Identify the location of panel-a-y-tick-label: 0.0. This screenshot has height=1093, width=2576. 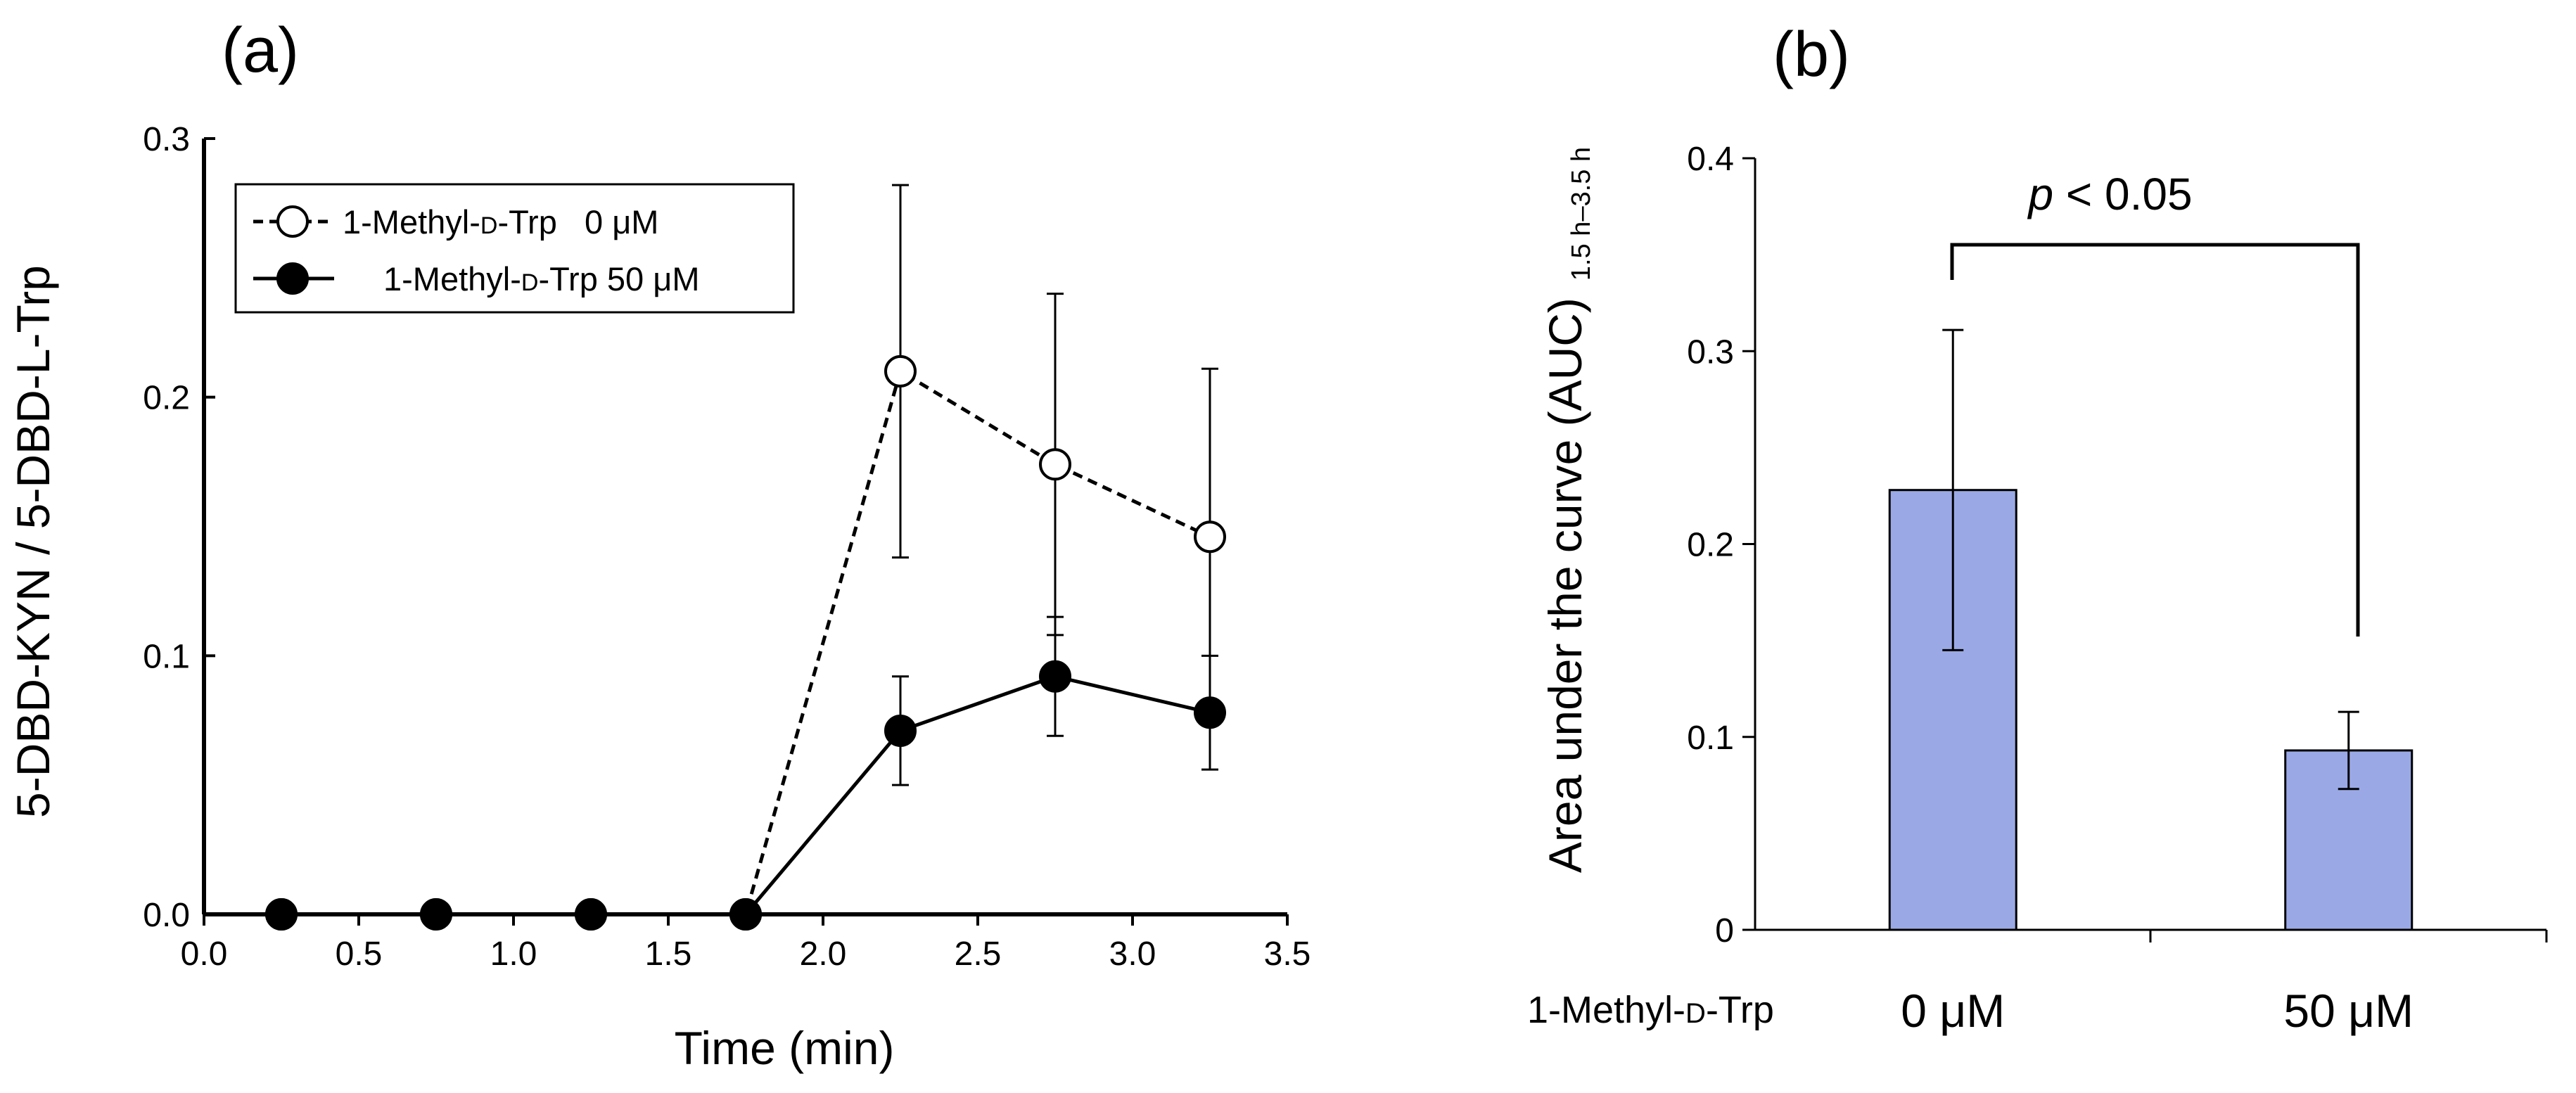
(166, 915).